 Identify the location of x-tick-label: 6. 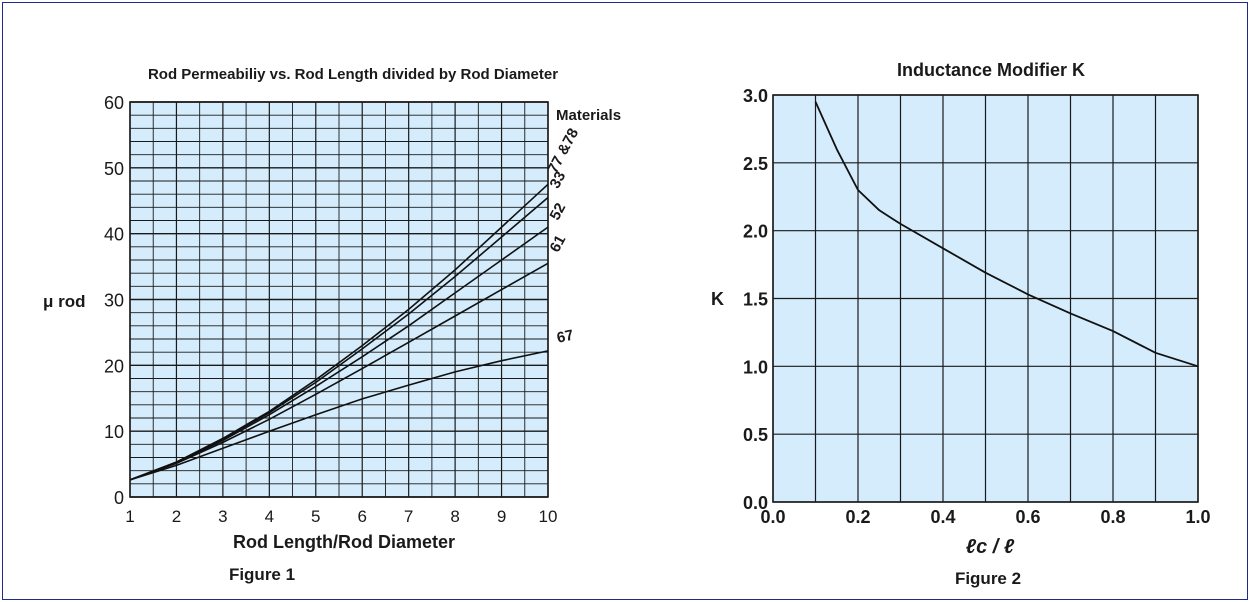
(361, 516).